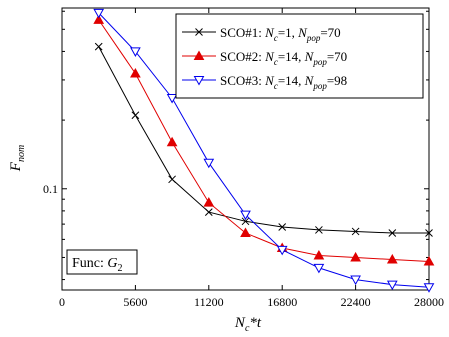  I want to click on legend-label-3: SCO#3: Nc=14, Npop=98, so click(283, 82).